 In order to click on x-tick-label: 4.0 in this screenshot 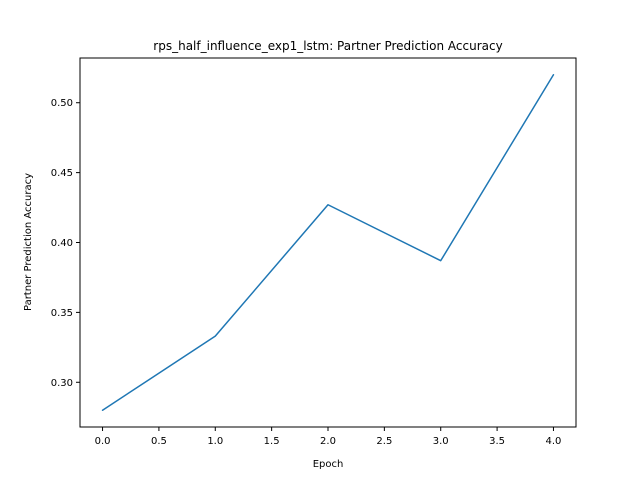, I will do `click(554, 441)`.